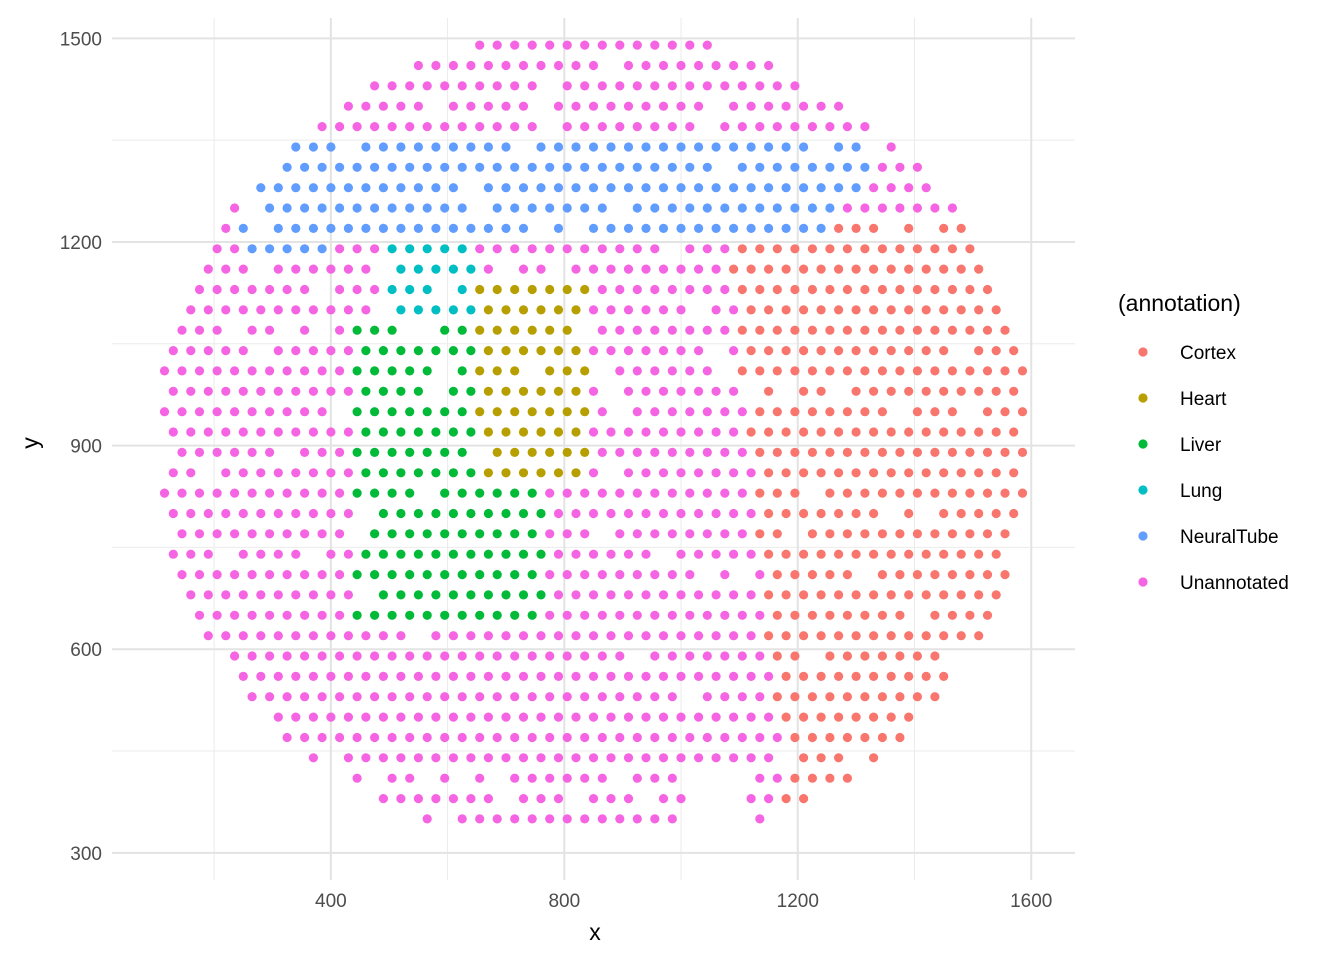 The width and height of the screenshot is (1344, 960). Describe the element at coordinates (1143, 444) in the screenshot. I see `legend-swatch-liver` at that location.